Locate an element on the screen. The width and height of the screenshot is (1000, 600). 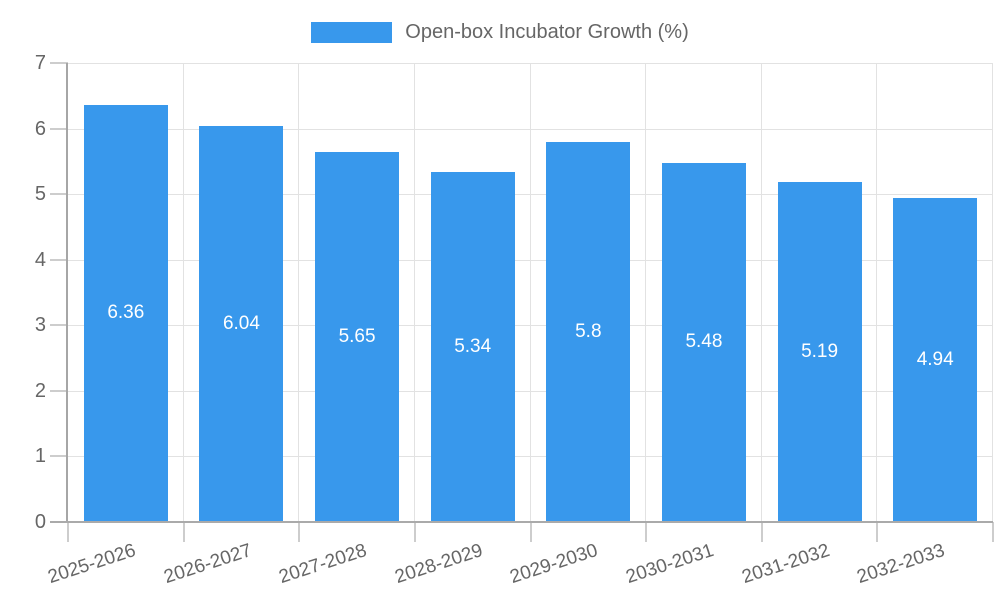
bar-2030-2031: 5.48 is located at coordinates (703, 342).